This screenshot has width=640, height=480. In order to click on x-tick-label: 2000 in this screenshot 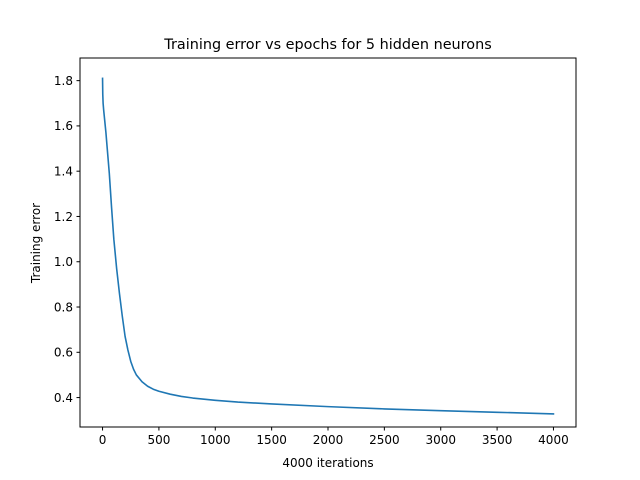, I will do `click(328, 440)`.